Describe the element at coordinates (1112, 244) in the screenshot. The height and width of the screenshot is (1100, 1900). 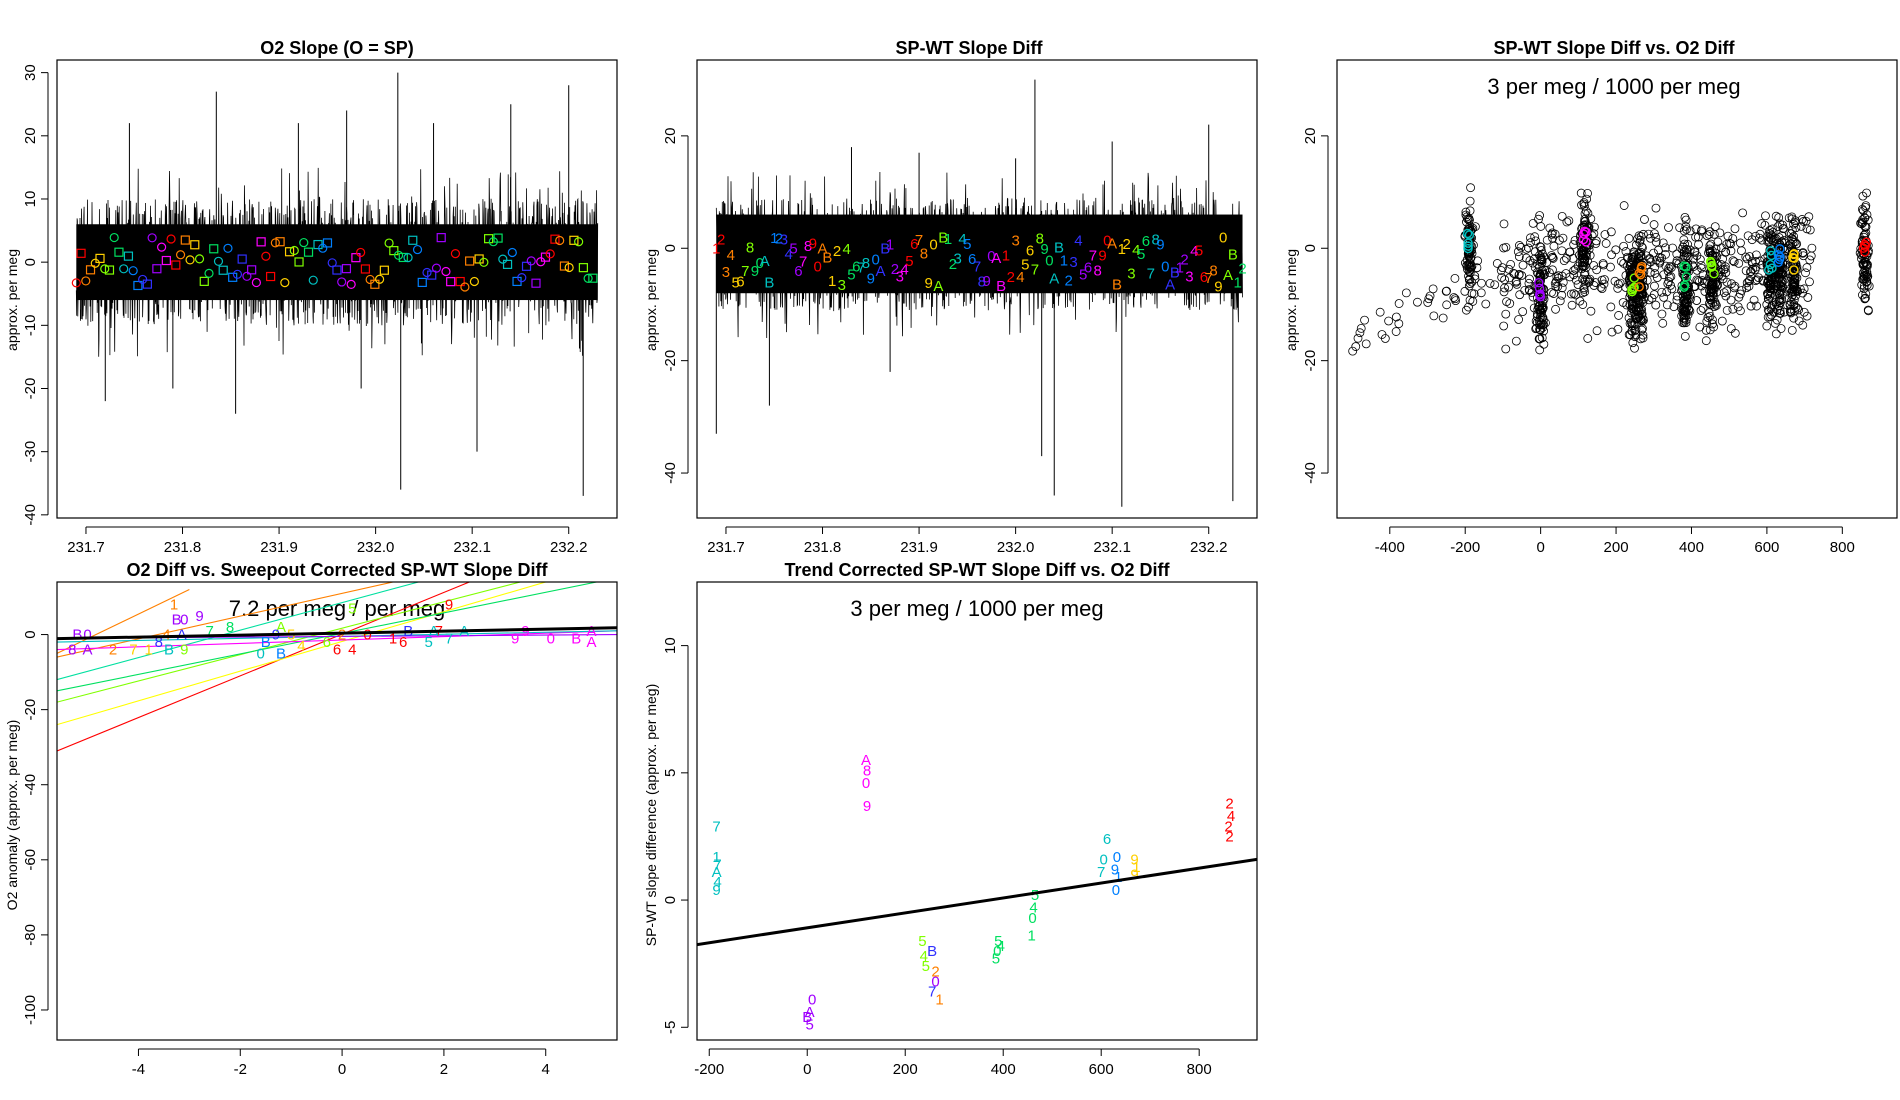
I see `panel-sp-wt-slope-diff-marker: A` at that location.